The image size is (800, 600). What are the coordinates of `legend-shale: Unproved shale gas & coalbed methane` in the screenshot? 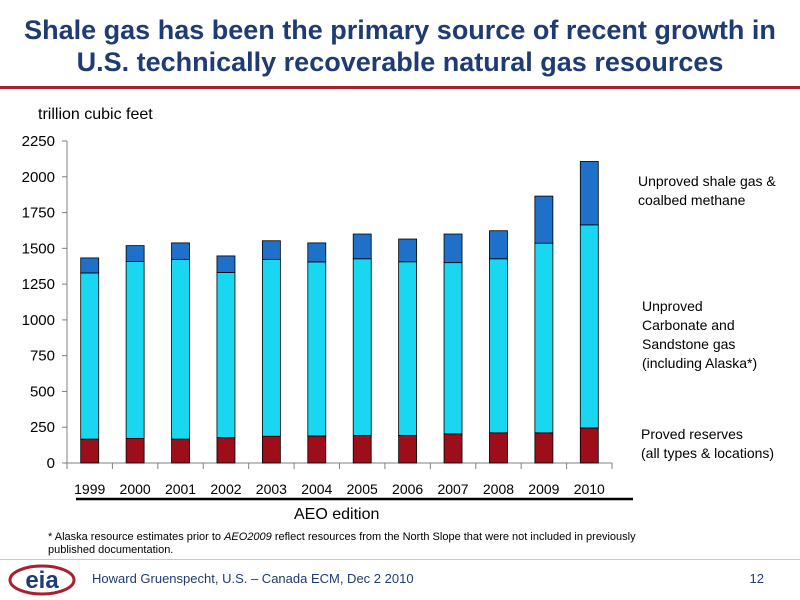 It's located at (707, 191).